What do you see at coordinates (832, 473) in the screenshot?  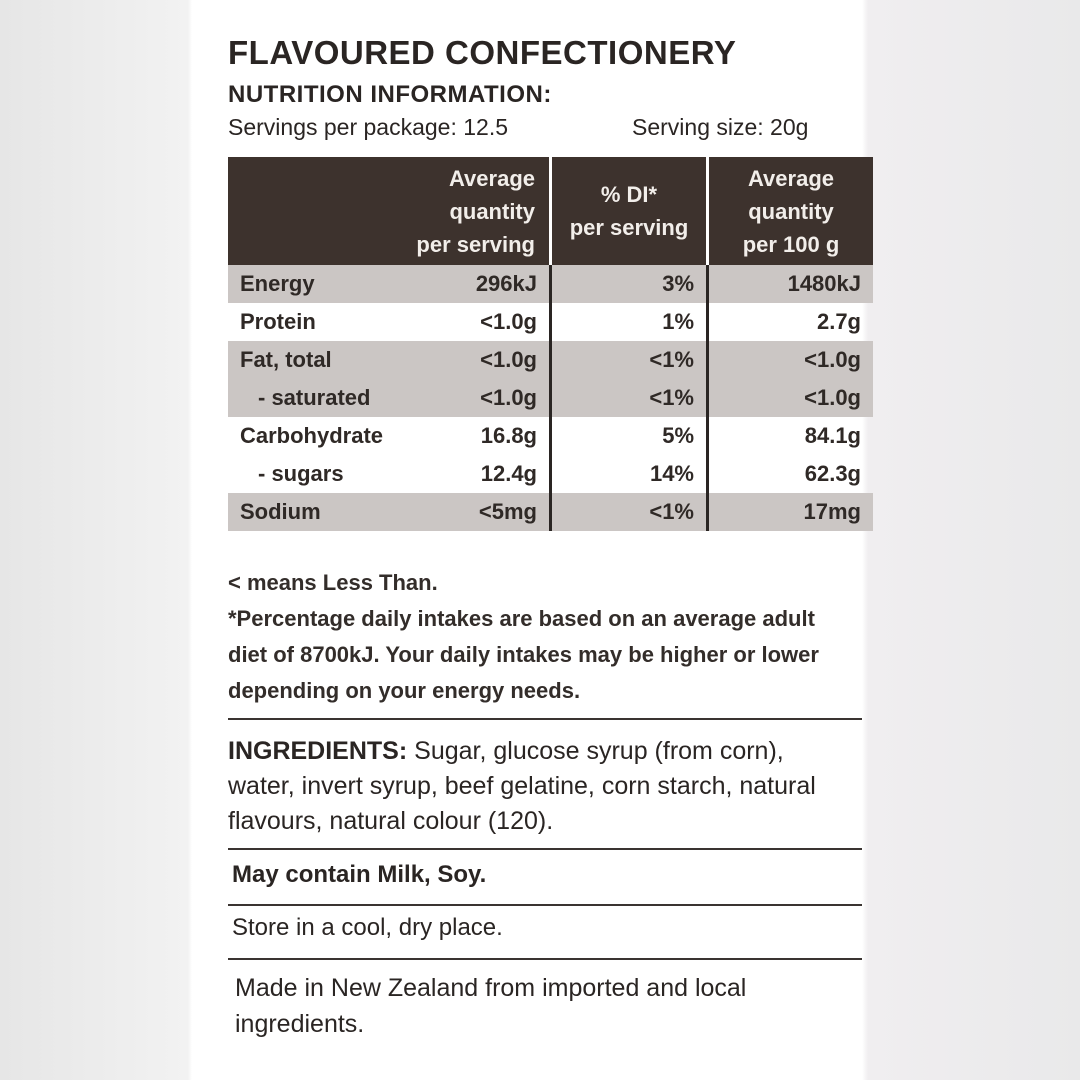 I see `nutrient-value: 62.3g` at bounding box center [832, 473].